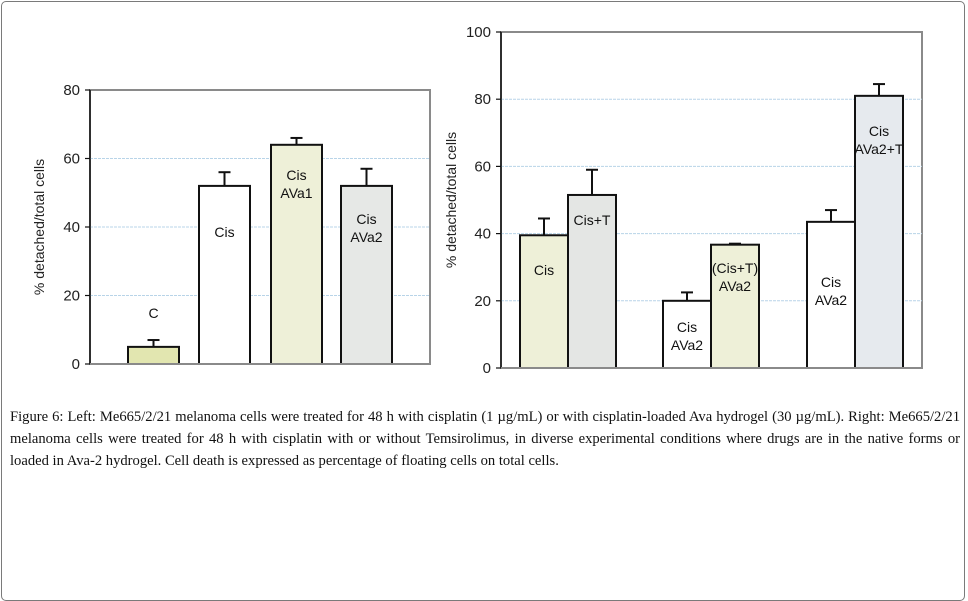  Describe the element at coordinates (296, 193) in the screenshot. I see `bar-label: AVa1` at that location.